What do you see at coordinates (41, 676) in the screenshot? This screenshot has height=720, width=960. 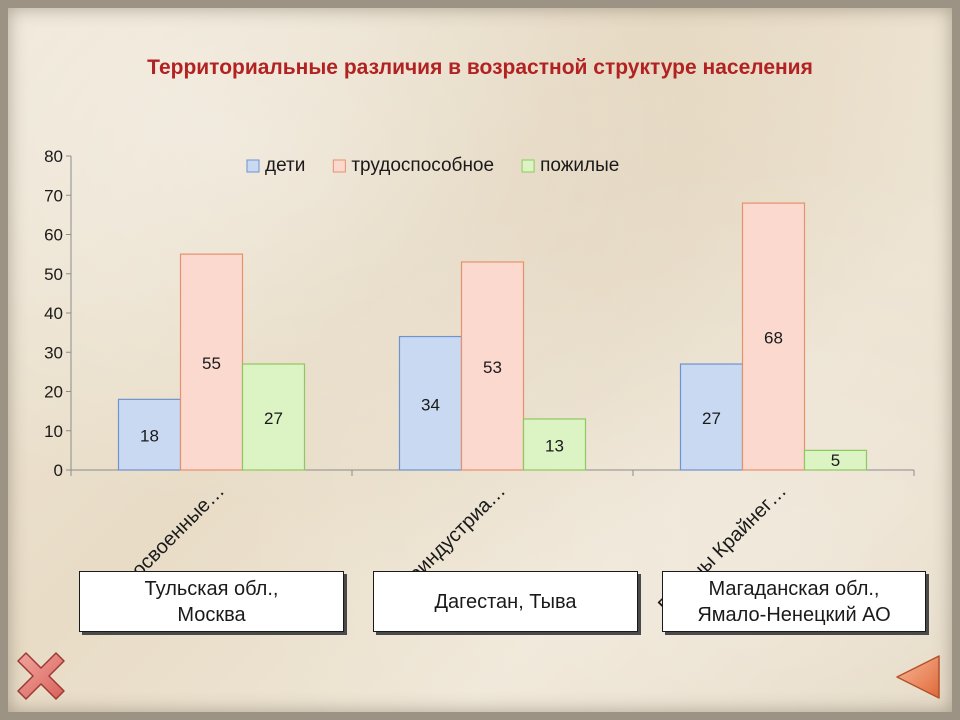 I see `close-x-icon` at bounding box center [41, 676].